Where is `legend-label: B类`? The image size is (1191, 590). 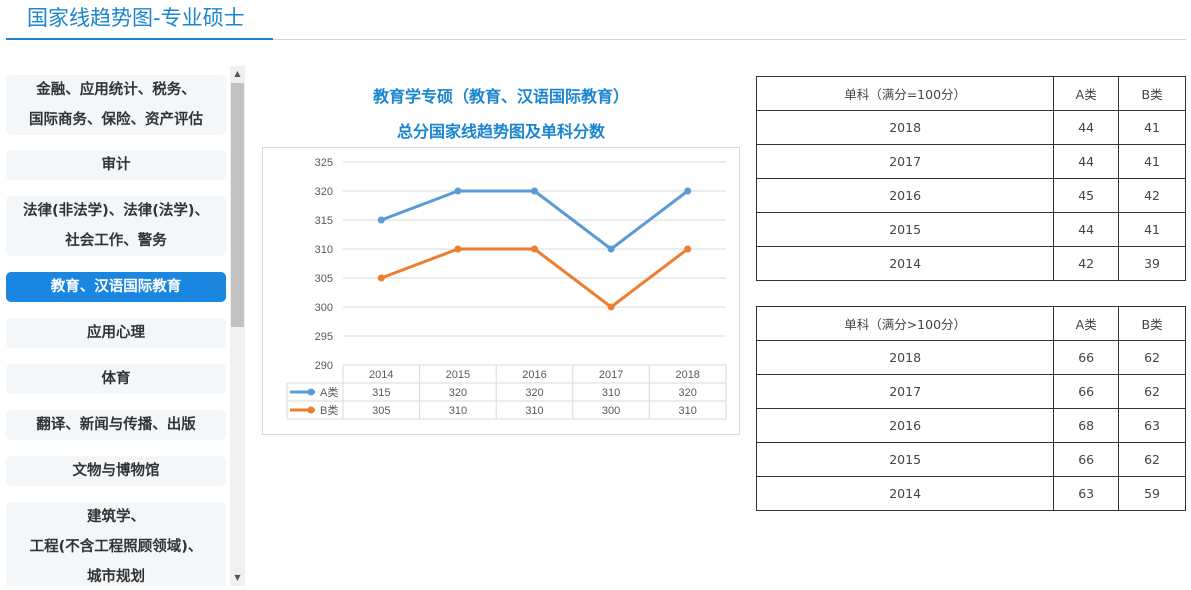 legend-label: B类 is located at coordinates (329, 410).